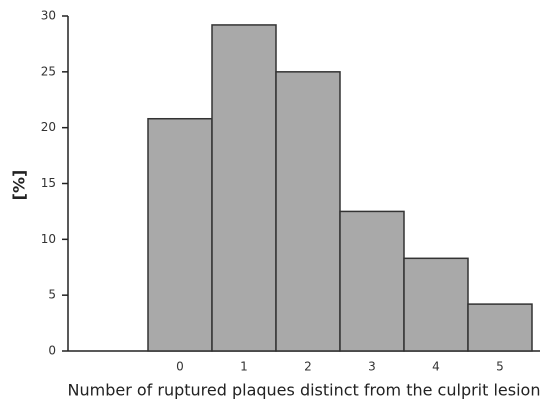  What do you see at coordinates (308, 367) in the screenshot?
I see `x-tick-label: 2` at bounding box center [308, 367].